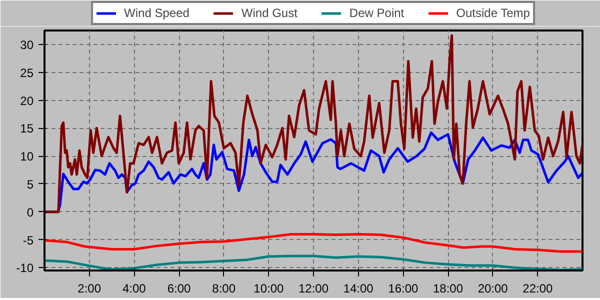 This screenshot has width=600, height=300. What do you see at coordinates (493, 289) in the screenshot?
I see `x-tick-label: 20:00` at bounding box center [493, 289].